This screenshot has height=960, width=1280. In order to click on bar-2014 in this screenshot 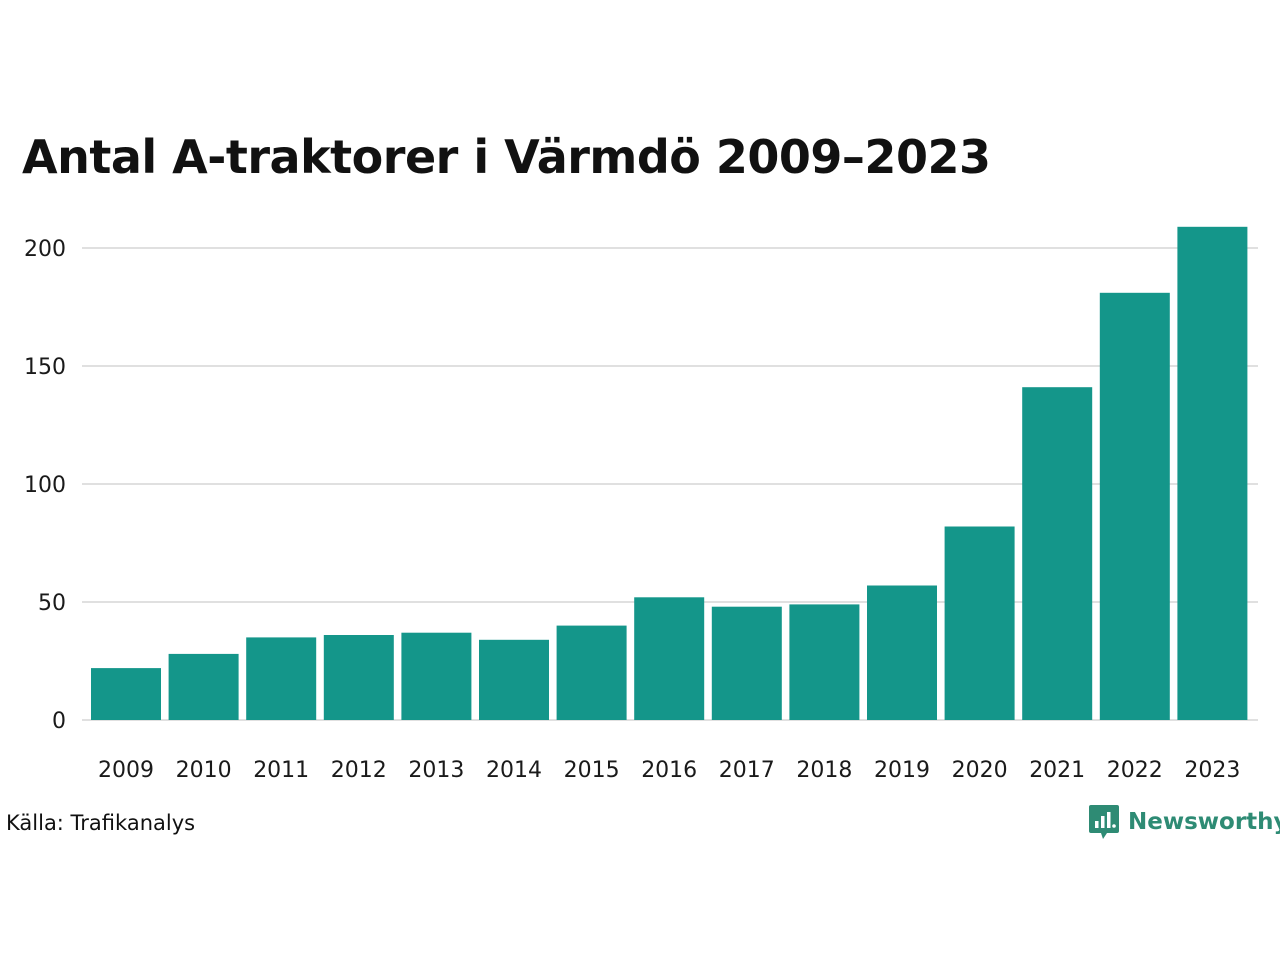, I will do `click(514, 679)`.